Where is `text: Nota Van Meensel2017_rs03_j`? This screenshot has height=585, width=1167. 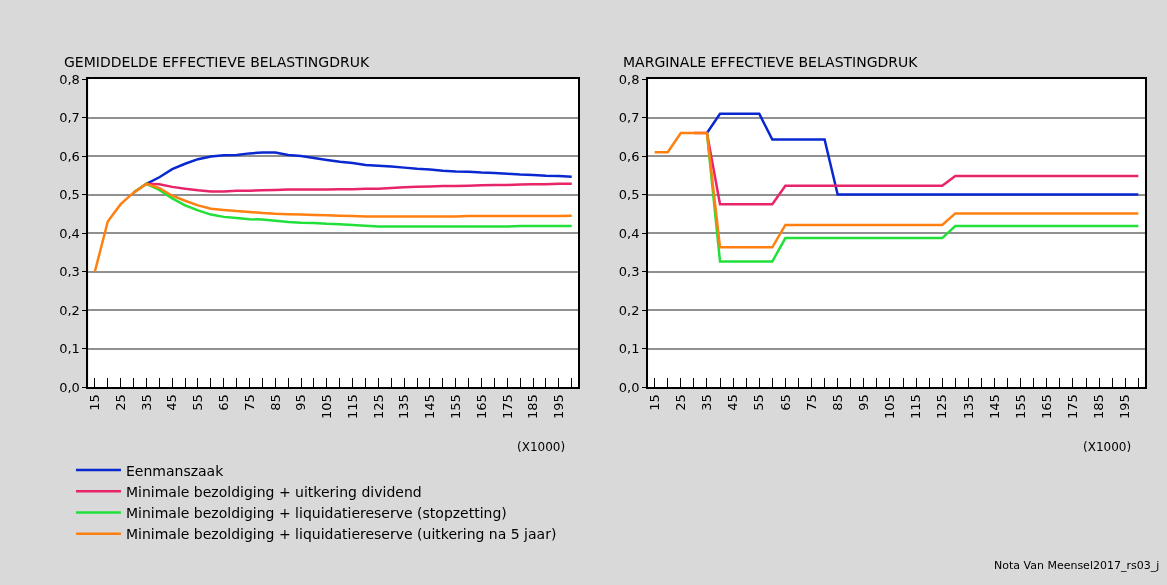 text: Nota Van Meensel2017_rs03_j is located at coordinates (1077, 565).